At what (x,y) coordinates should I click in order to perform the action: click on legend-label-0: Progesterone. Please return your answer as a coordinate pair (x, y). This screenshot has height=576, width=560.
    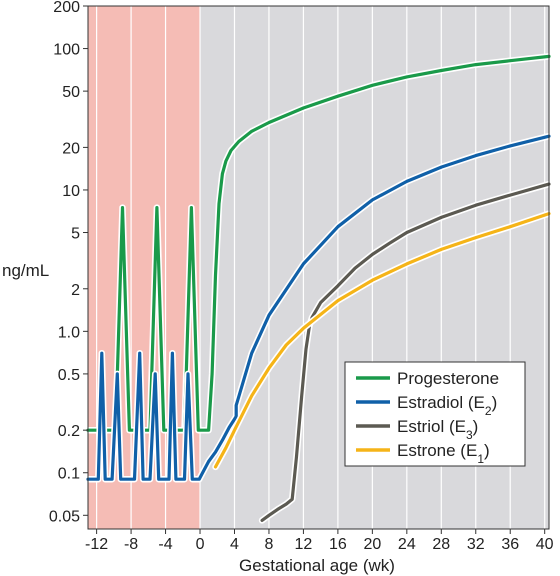
    Looking at the image, I should click on (448, 378).